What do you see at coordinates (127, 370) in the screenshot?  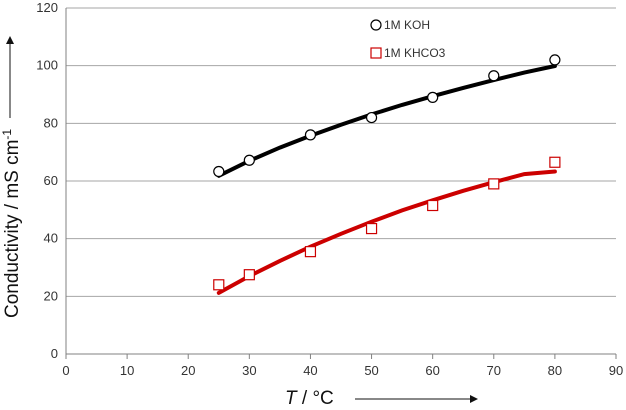 I see `x-tick-label: 10` at bounding box center [127, 370].